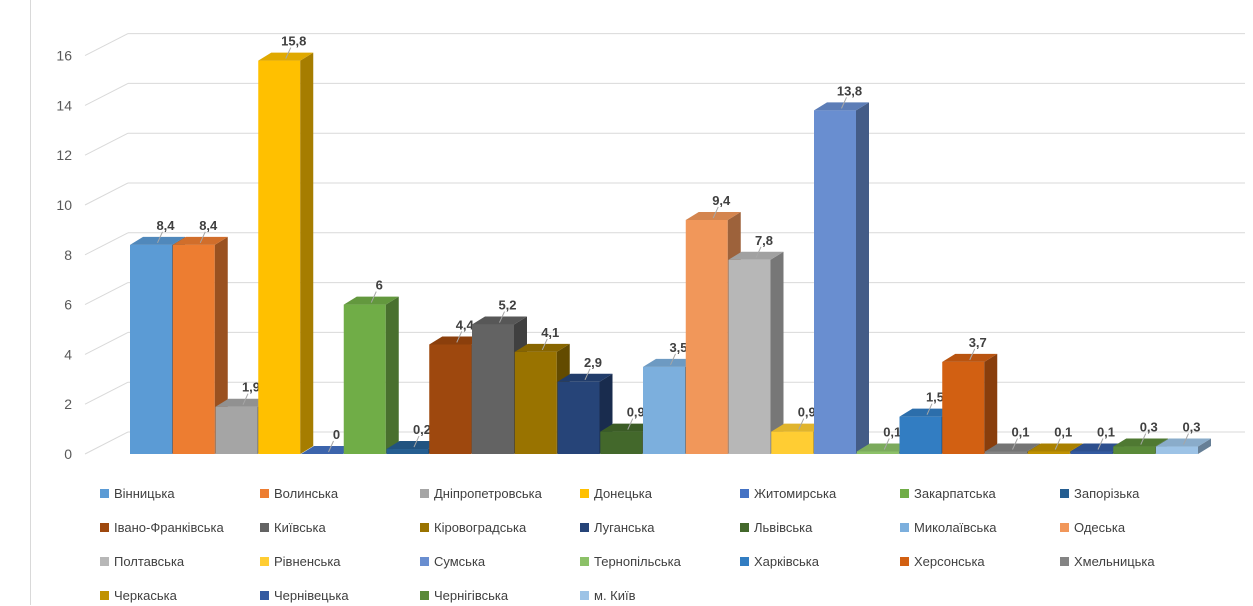 This screenshot has height=606, width=1253. What do you see at coordinates (306, 493) in the screenshot?
I see `legend-label: Волинська` at bounding box center [306, 493].